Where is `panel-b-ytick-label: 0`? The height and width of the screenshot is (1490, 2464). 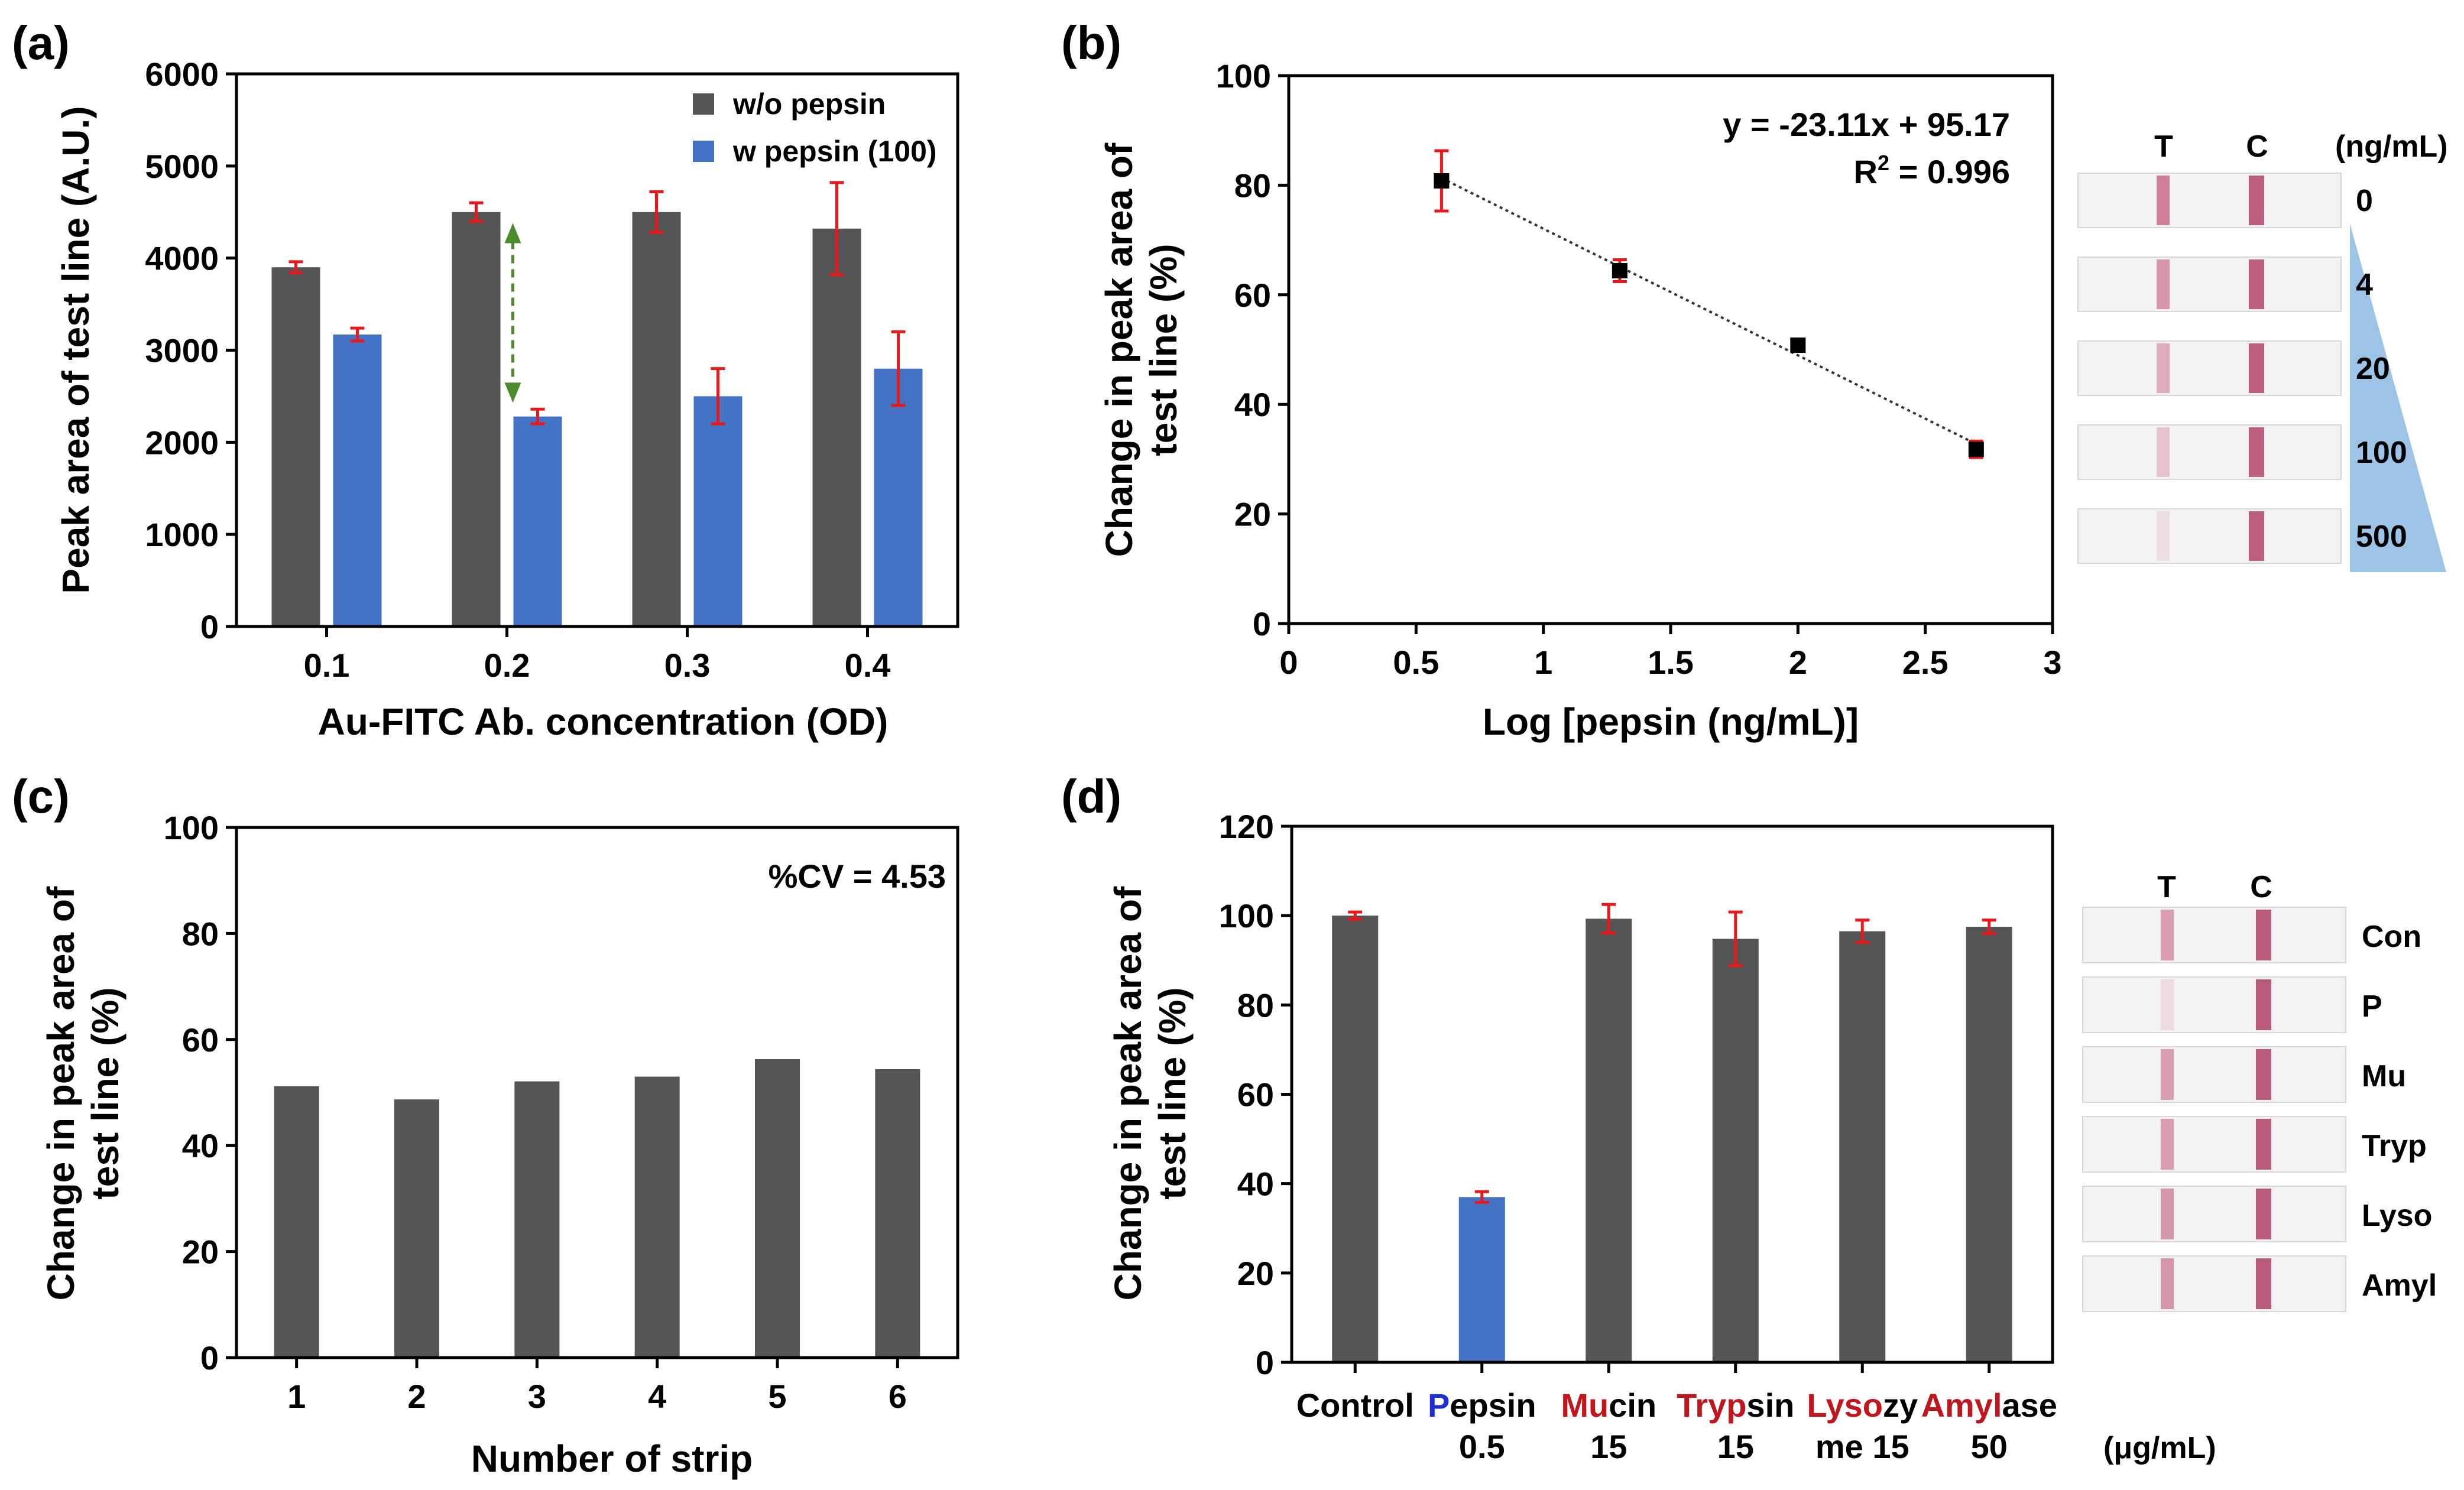
panel-b-ytick-label: 0 is located at coordinates (1262, 624).